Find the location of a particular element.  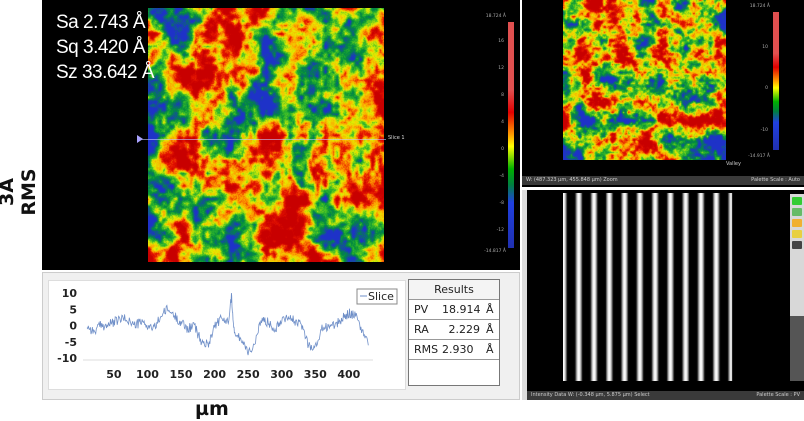

side-label: 3Å RMS is located at coordinates (20, 192).